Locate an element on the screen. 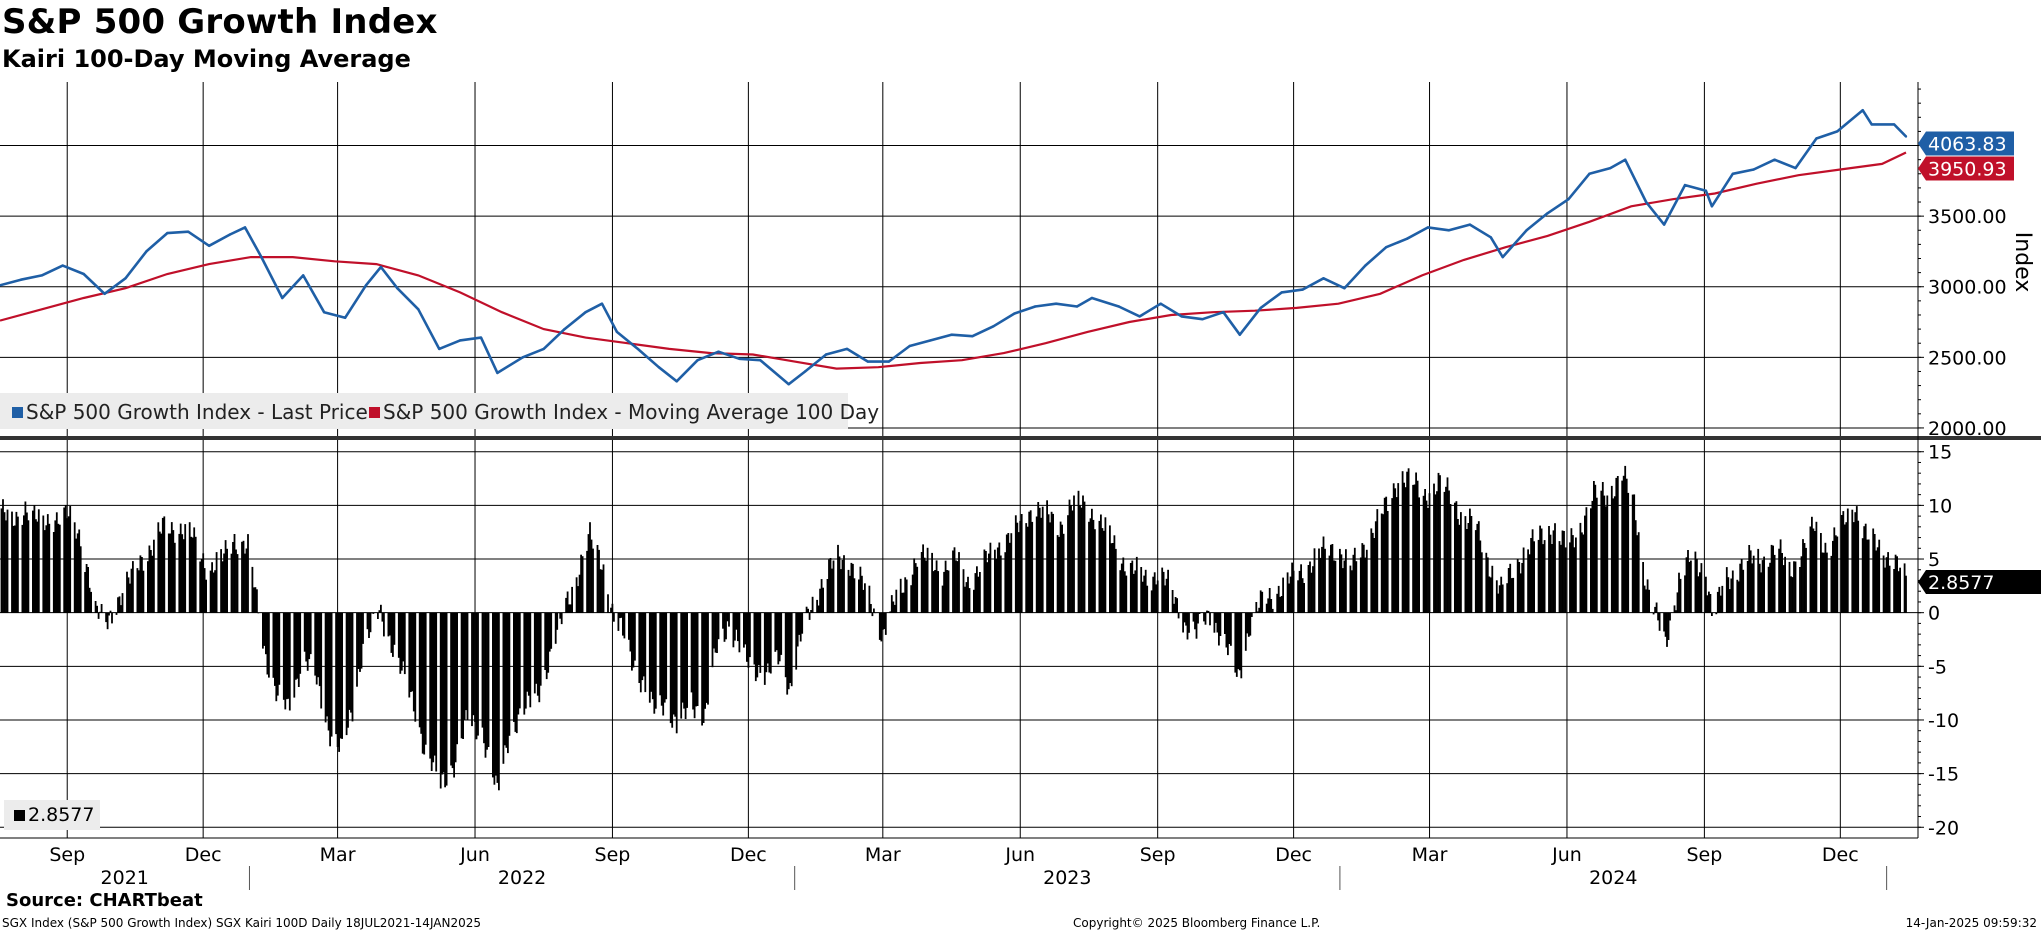  ma-last-value-tag-bg is located at coordinates (1966, 168).